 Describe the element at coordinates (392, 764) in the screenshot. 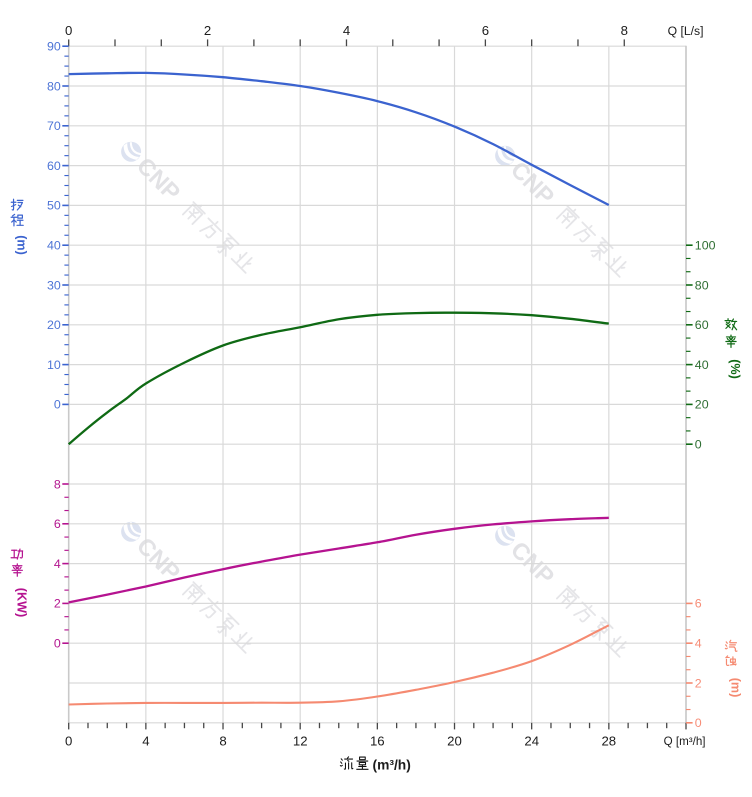

I see `svg-text: (m³/h)` at that location.